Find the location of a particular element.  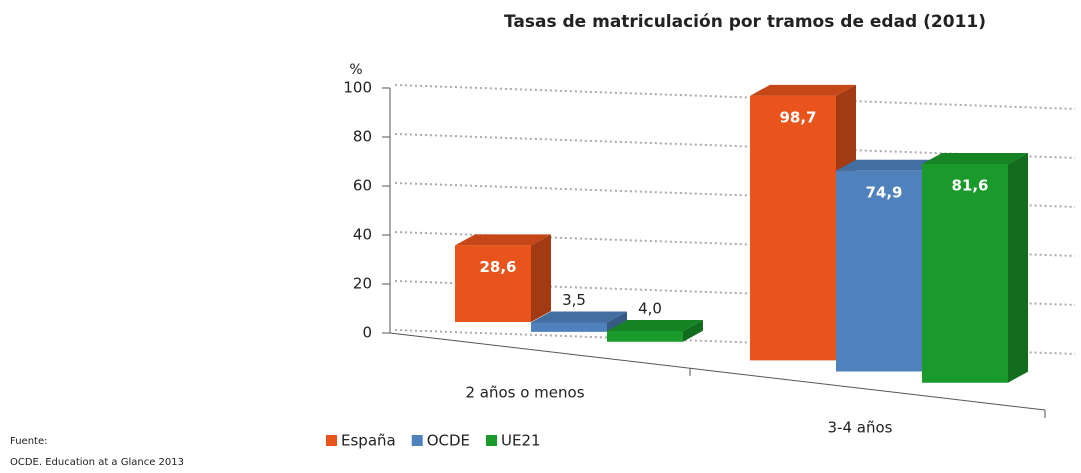

y-tick-label: 0 is located at coordinates (367, 333).